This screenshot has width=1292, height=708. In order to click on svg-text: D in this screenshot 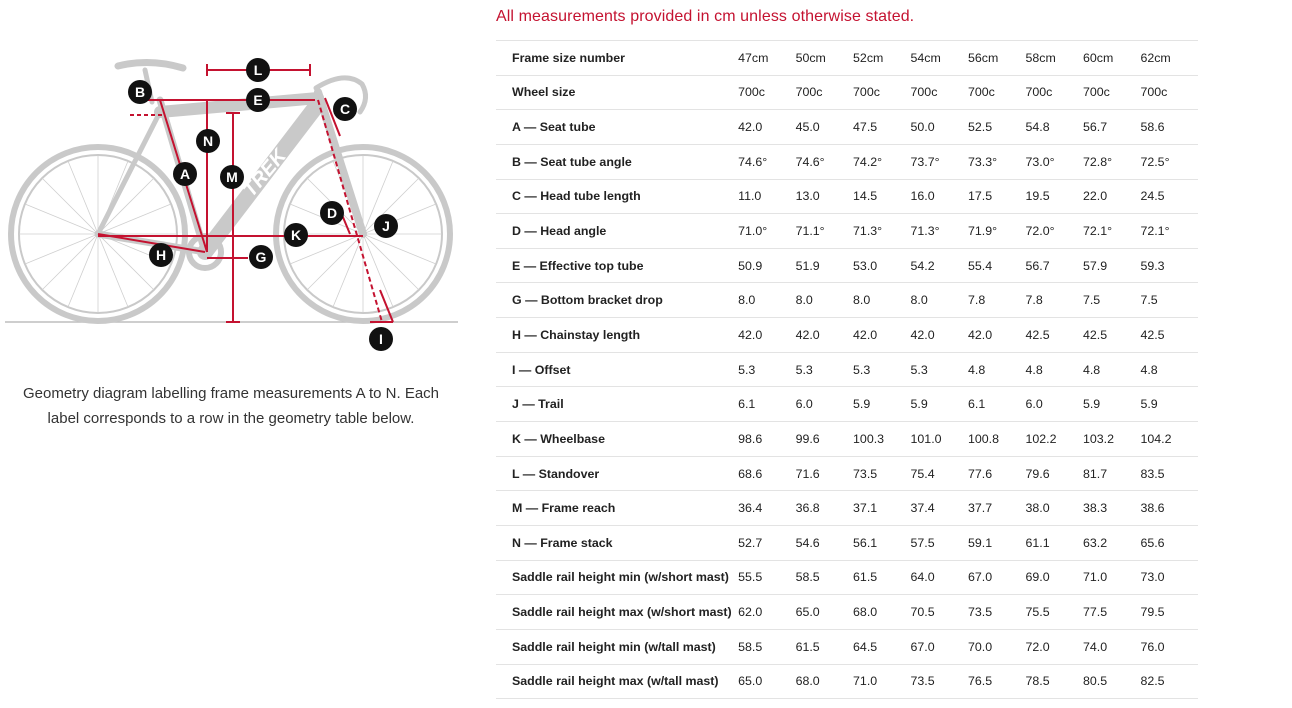, I will do `click(332, 213)`.